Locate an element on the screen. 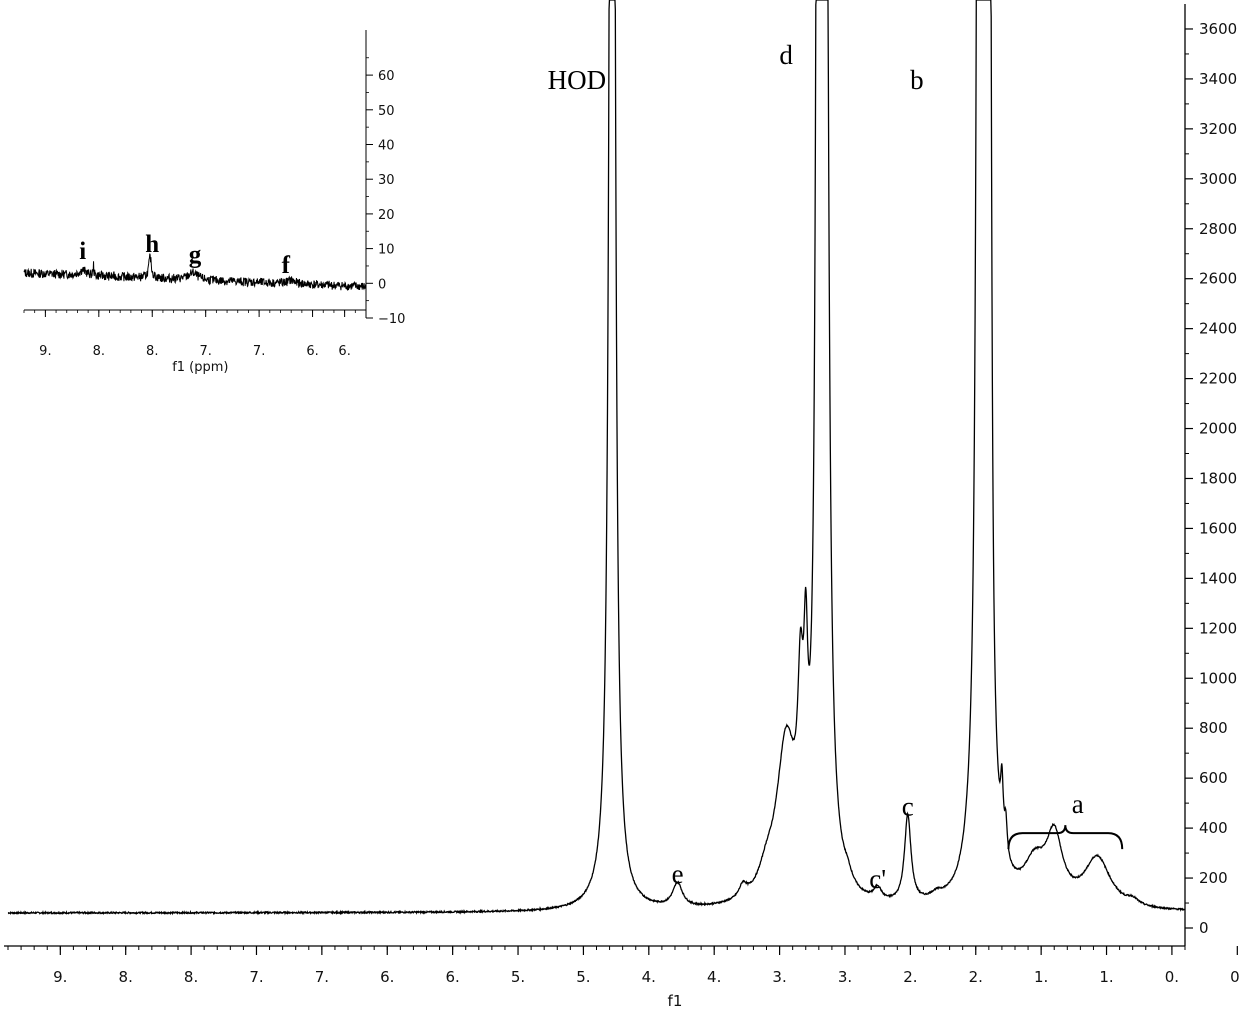 Image resolution: width=1240 pixels, height=1014 pixels. peak-a-bracket is located at coordinates (1065, 837).